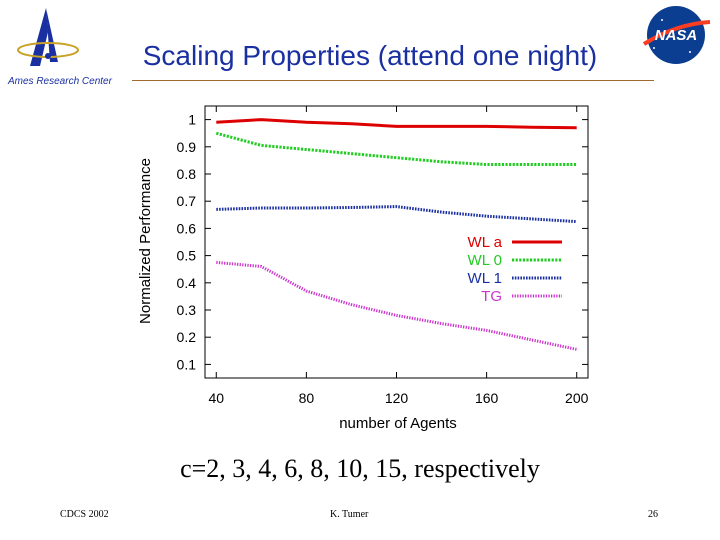 This screenshot has width=720, height=540. Describe the element at coordinates (396, 124) in the screenshot. I see `series-line-wl-a` at that location.